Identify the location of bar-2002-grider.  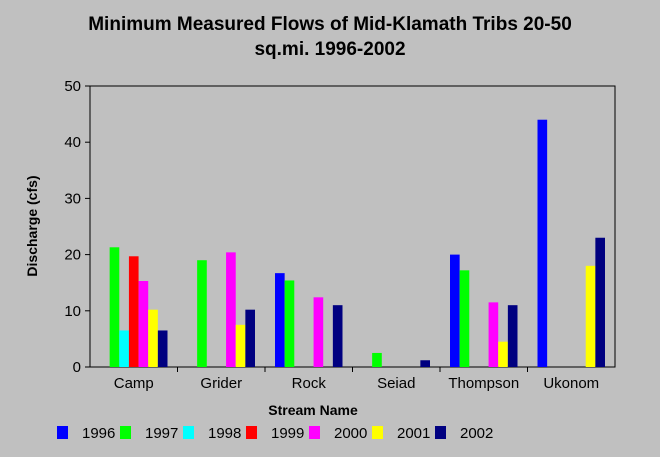
(250, 338).